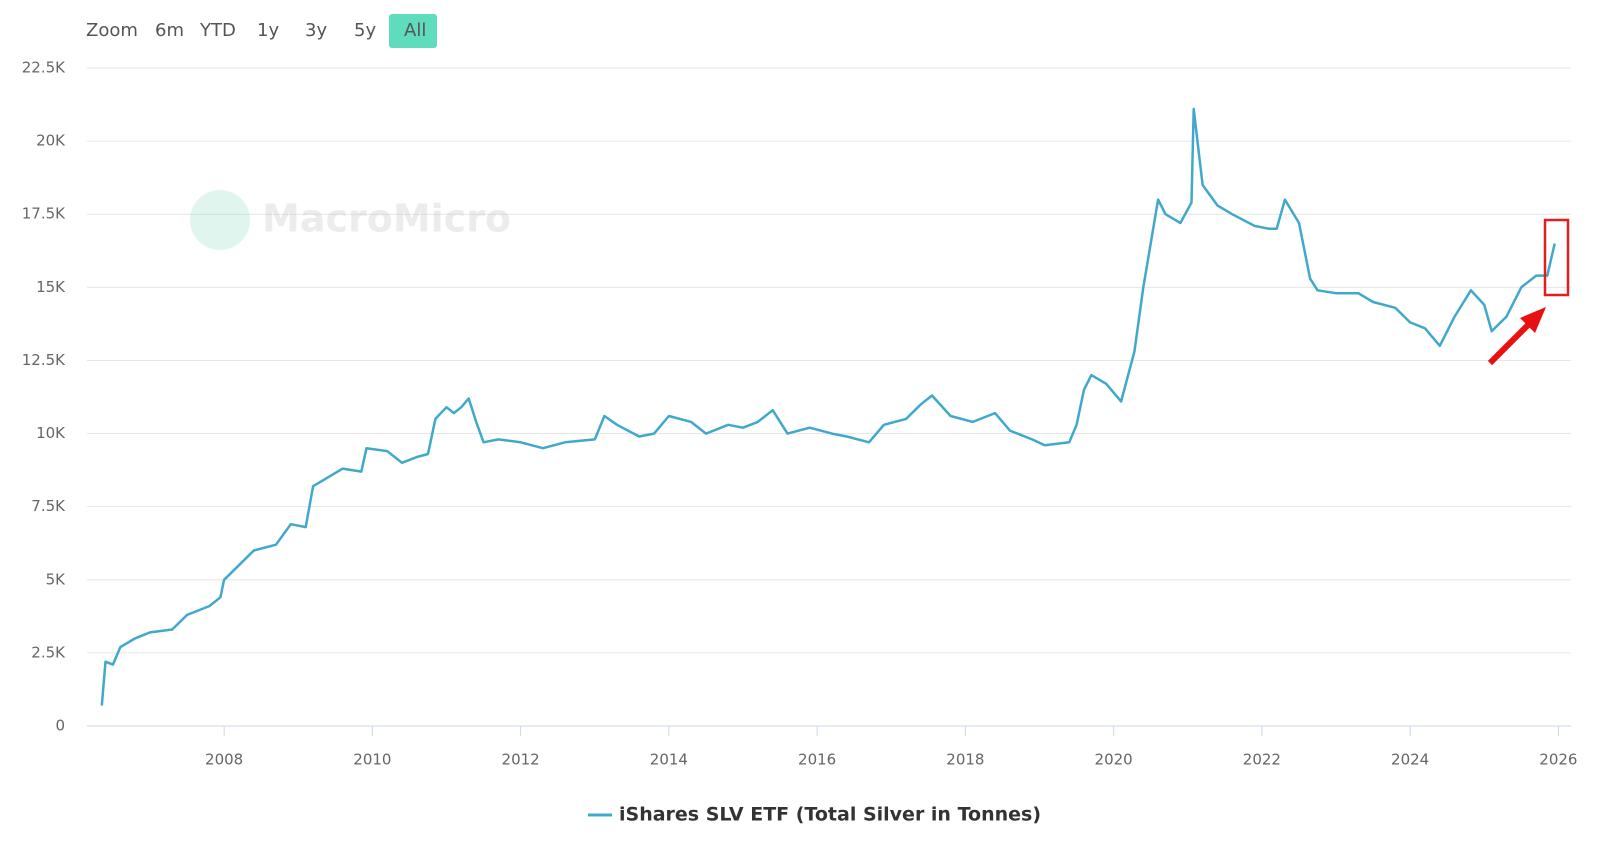 The width and height of the screenshot is (1600, 851). What do you see at coordinates (1262, 760) in the screenshot?
I see `x-tick-label: 2022` at bounding box center [1262, 760].